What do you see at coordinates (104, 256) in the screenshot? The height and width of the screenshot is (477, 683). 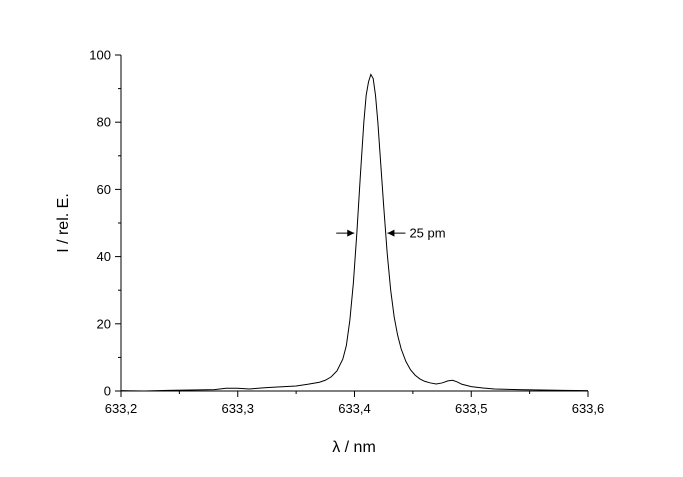 I see `y-tick-label: 40` at bounding box center [104, 256].